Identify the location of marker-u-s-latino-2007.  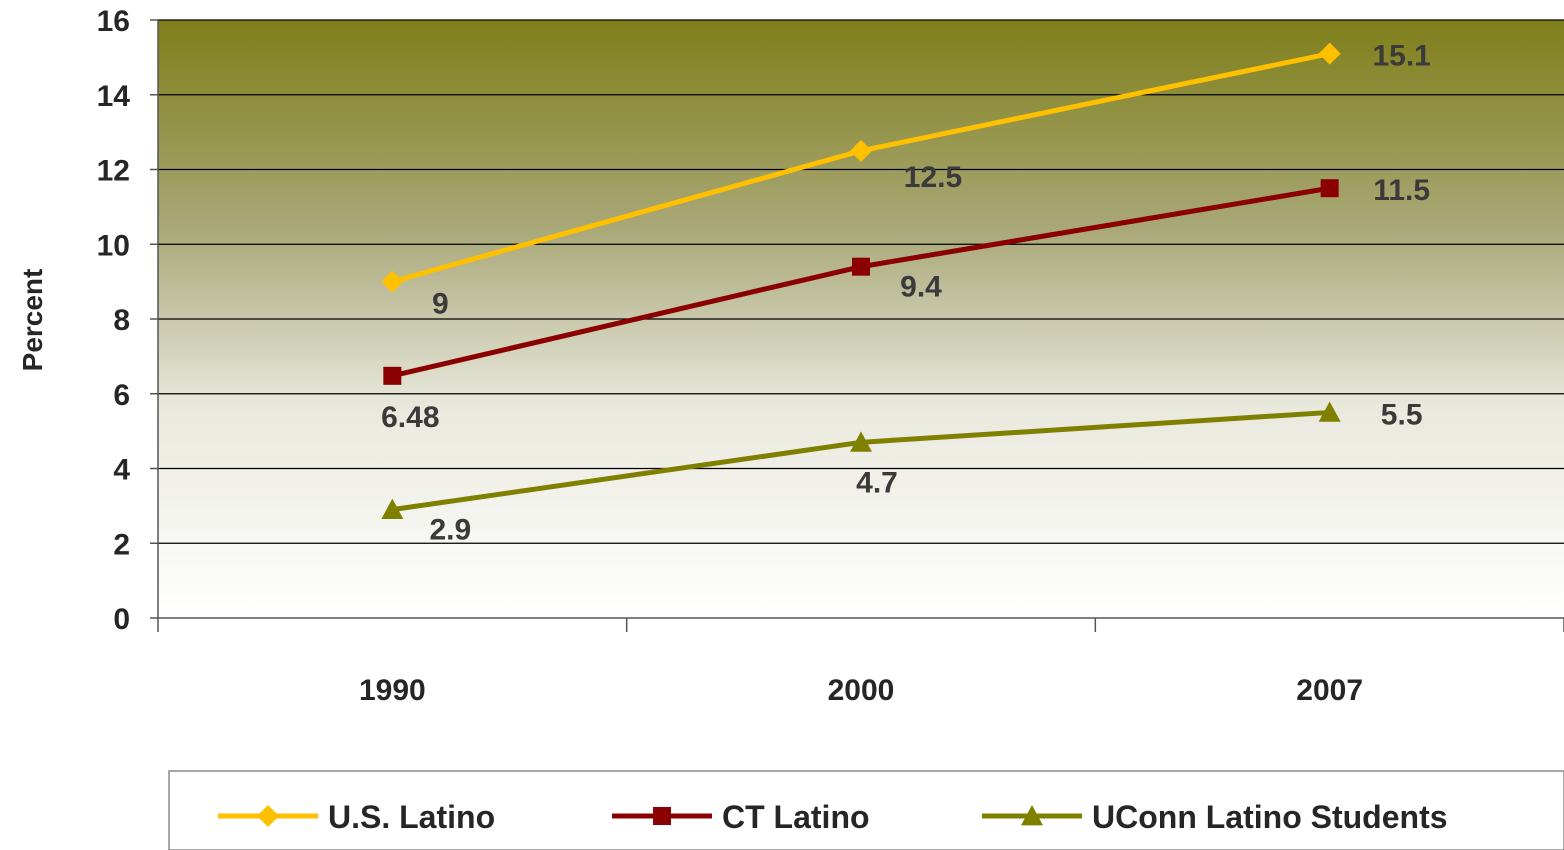
(1329, 53).